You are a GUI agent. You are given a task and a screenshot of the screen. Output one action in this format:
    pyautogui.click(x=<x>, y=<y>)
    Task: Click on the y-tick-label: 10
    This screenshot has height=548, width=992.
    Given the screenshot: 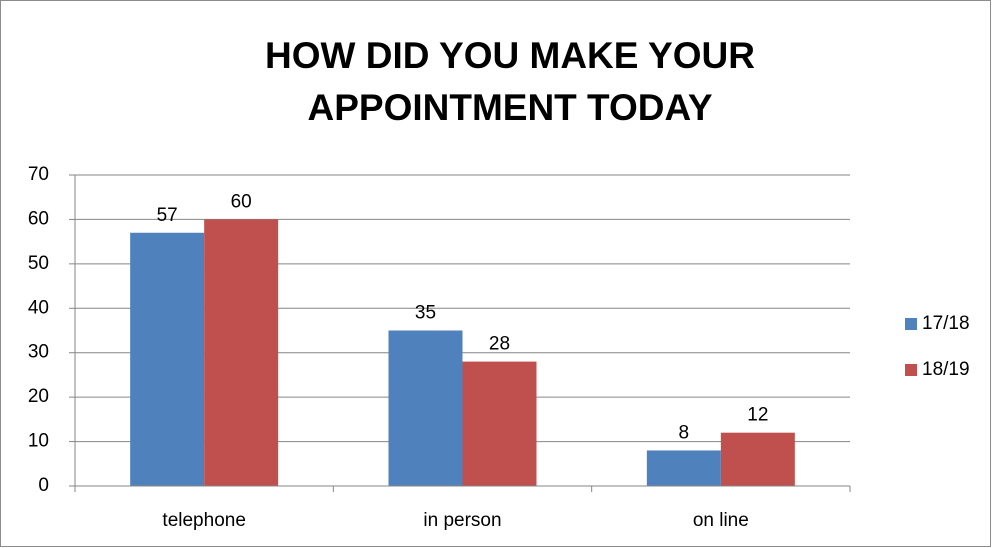 What is the action you would take?
    pyautogui.click(x=38, y=441)
    